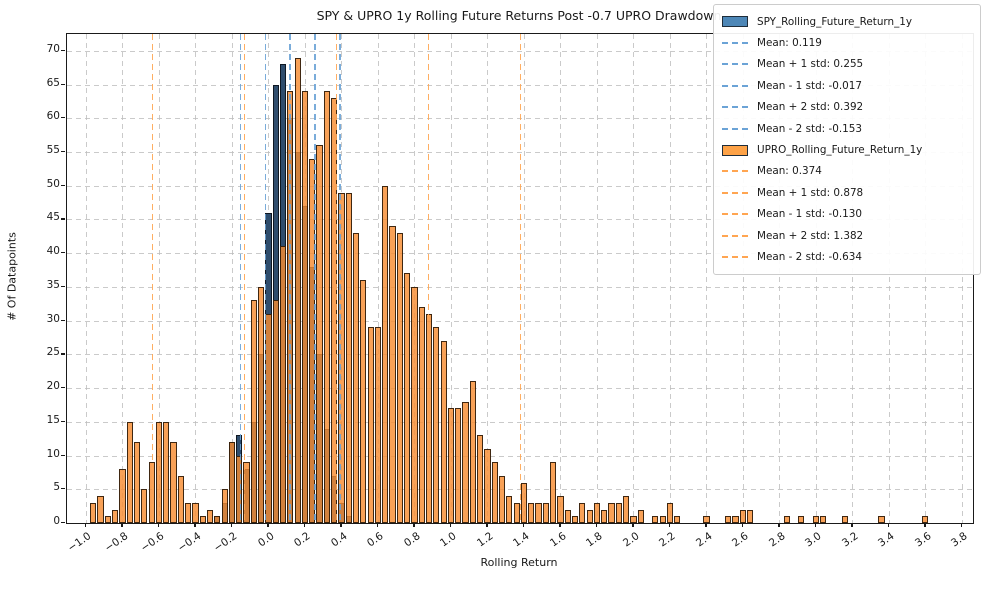 The height and width of the screenshot is (590, 988). Describe the element at coordinates (809, 85) in the screenshot. I see `legend-item-label: Mean - 1 std: -0.017` at that location.